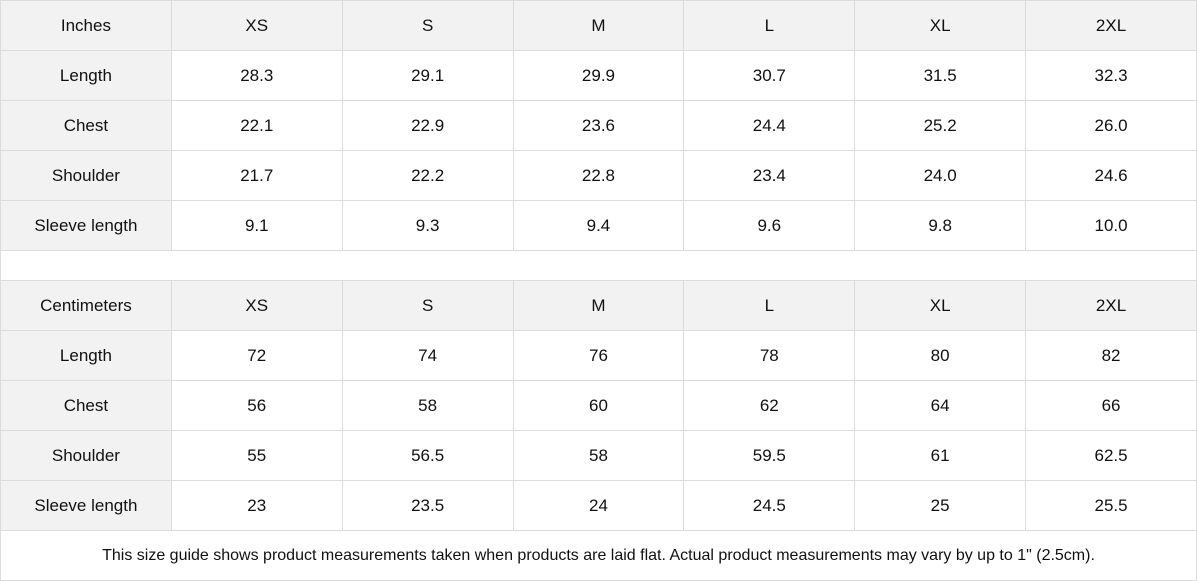 The width and height of the screenshot is (1197, 581). What do you see at coordinates (256, 225) in the screenshot?
I see `measurement-value: 9.1` at bounding box center [256, 225].